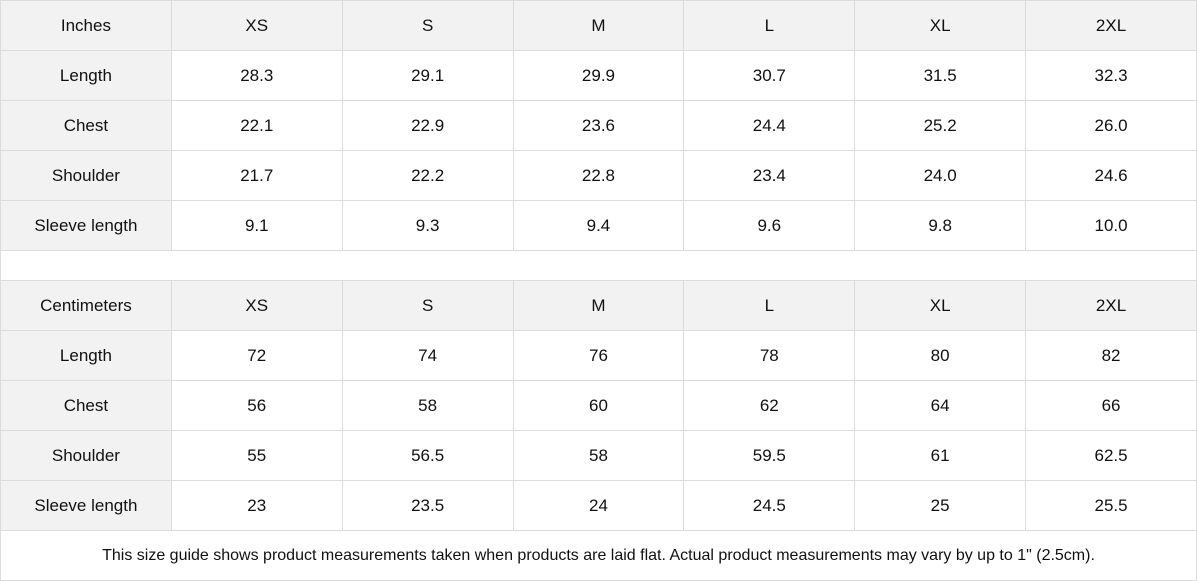 The width and height of the screenshot is (1197, 581). What do you see at coordinates (256, 225) in the screenshot?
I see `measurement-value: 9.1` at bounding box center [256, 225].